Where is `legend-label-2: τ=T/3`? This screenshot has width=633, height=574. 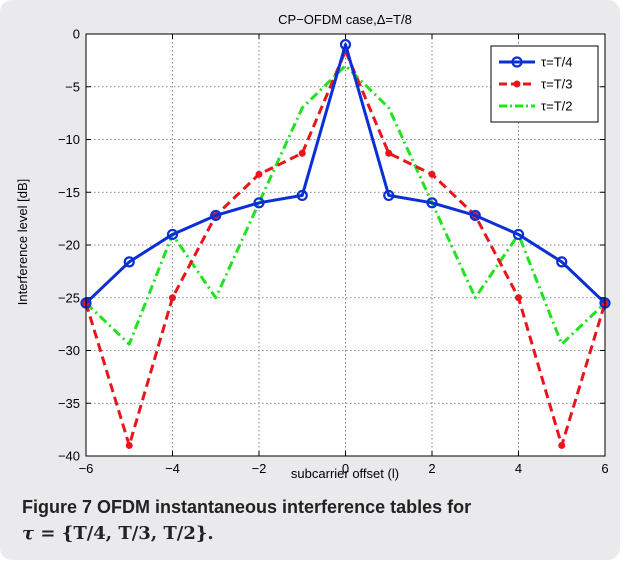
legend-label-2: τ=T/3 is located at coordinates (557, 84).